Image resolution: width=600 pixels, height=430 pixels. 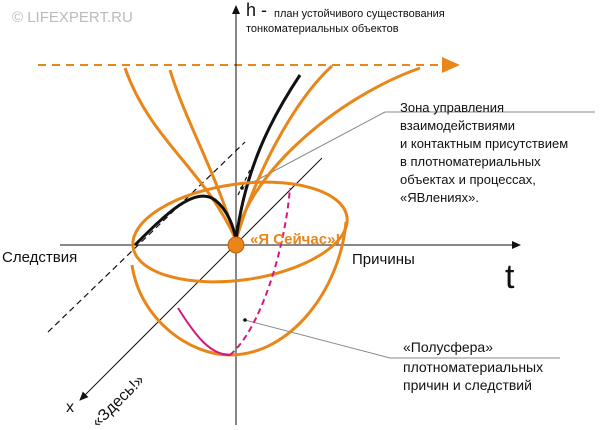 What do you see at coordinates (383, 259) in the screenshot?
I see `right-axis-label: Причины` at bounding box center [383, 259].